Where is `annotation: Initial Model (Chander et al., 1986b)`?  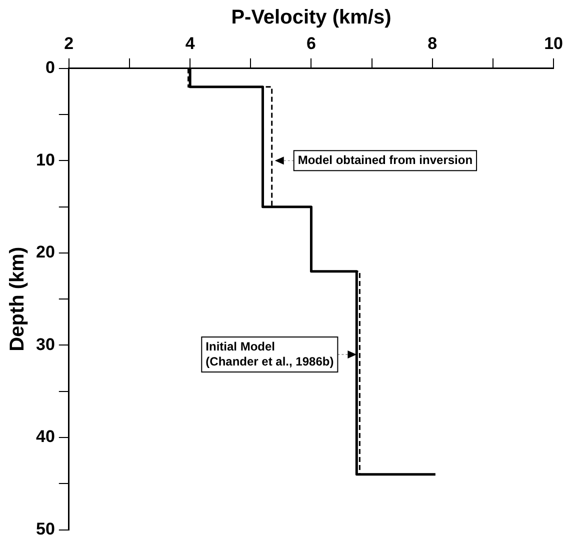 annotation: Initial Model (Chander et al., 1986b) is located at coordinates (270, 353).